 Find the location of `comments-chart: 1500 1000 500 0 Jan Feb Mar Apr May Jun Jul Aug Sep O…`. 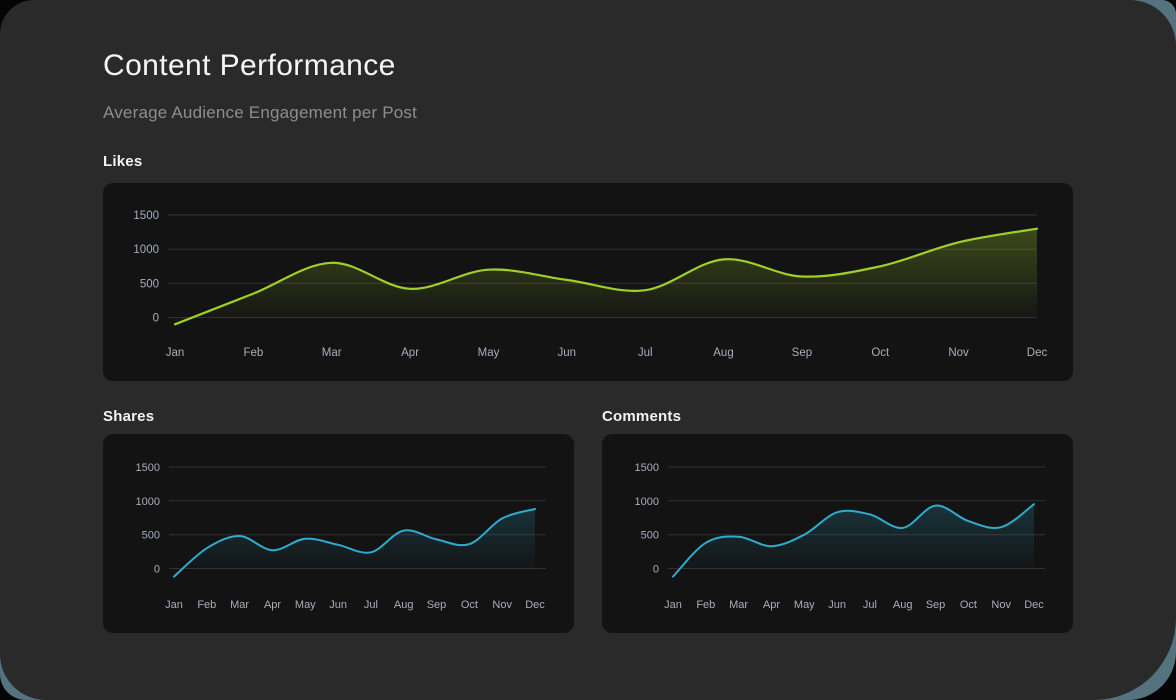

comments-chart: 1500 1000 500 0 Jan Feb Mar Apr May Jun Jul Aug Sep O… is located at coordinates (840, 536).